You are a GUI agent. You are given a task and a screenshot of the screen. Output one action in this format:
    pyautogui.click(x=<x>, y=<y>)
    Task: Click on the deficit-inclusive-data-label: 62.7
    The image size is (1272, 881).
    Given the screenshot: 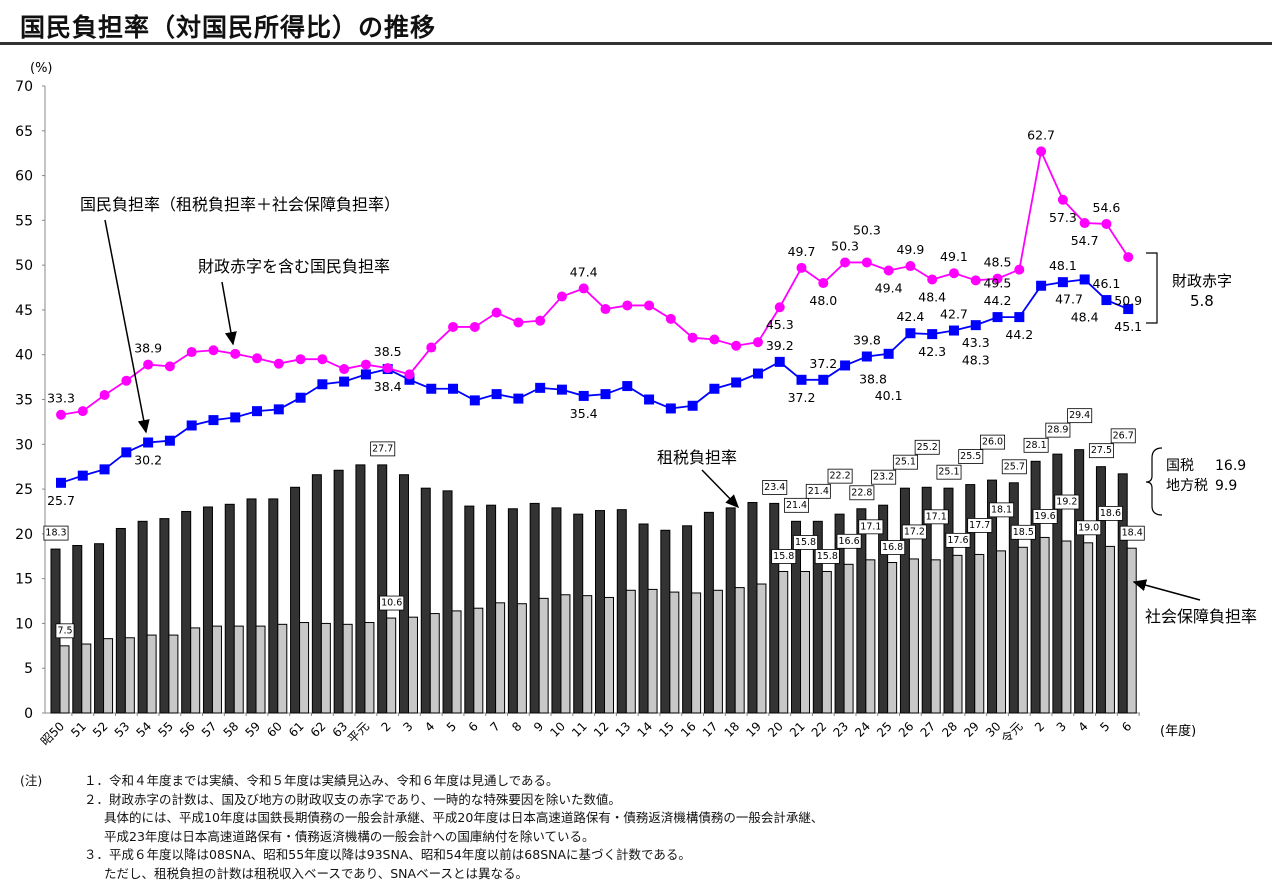 What is the action you would take?
    pyautogui.click(x=1041, y=134)
    